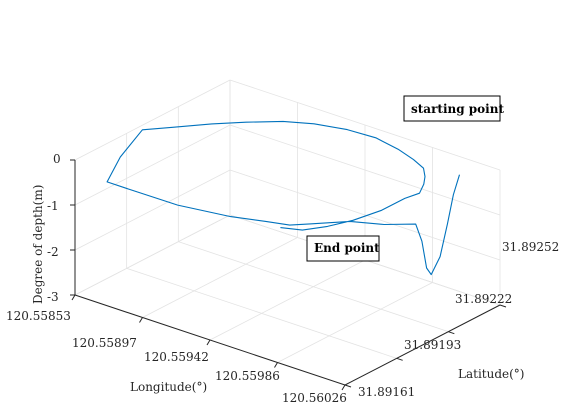 The image size is (563, 414). Describe the element at coordinates (432, 345) in the screenshot. I see `y-tick-label: 31.89193` at that location.